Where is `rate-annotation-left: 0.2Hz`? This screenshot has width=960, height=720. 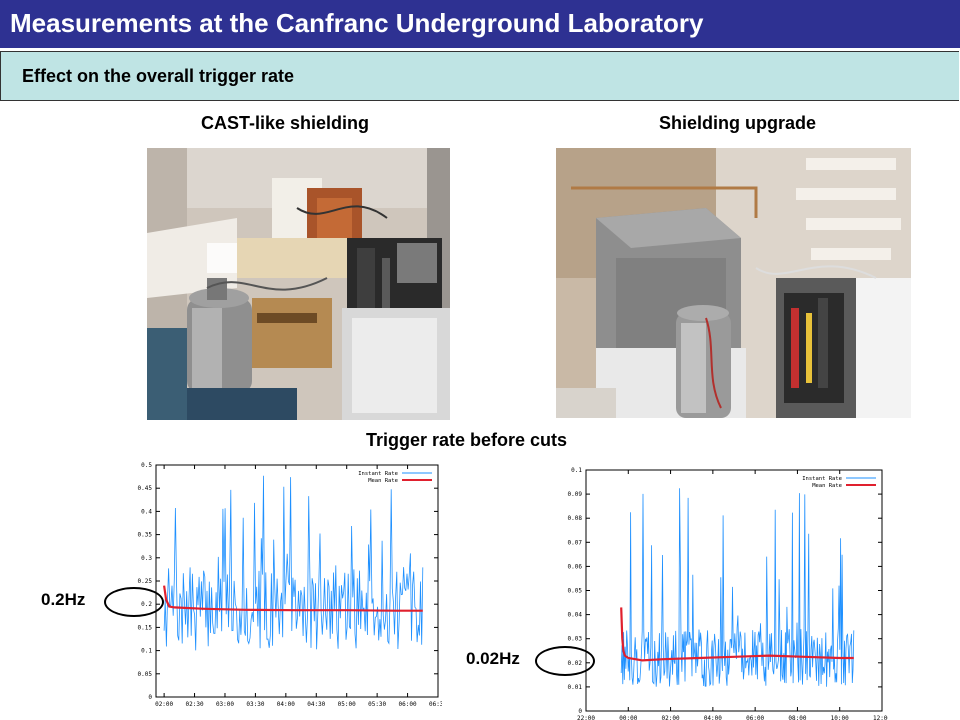 rate-annotation-left: 0.2Hz is located at coordinates (63, 599).